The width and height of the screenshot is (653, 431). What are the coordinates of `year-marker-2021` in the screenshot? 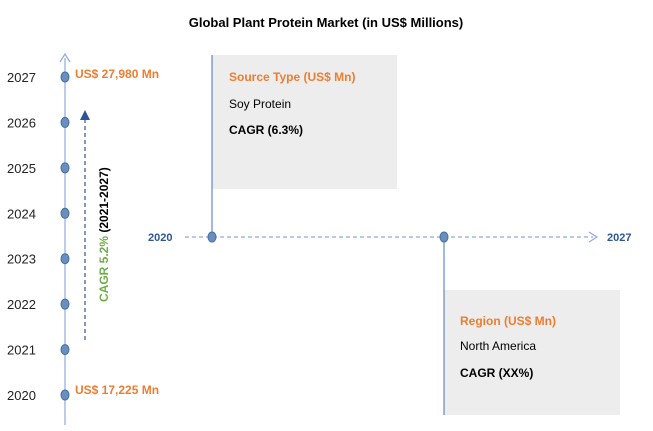 It's located at (65, 350).